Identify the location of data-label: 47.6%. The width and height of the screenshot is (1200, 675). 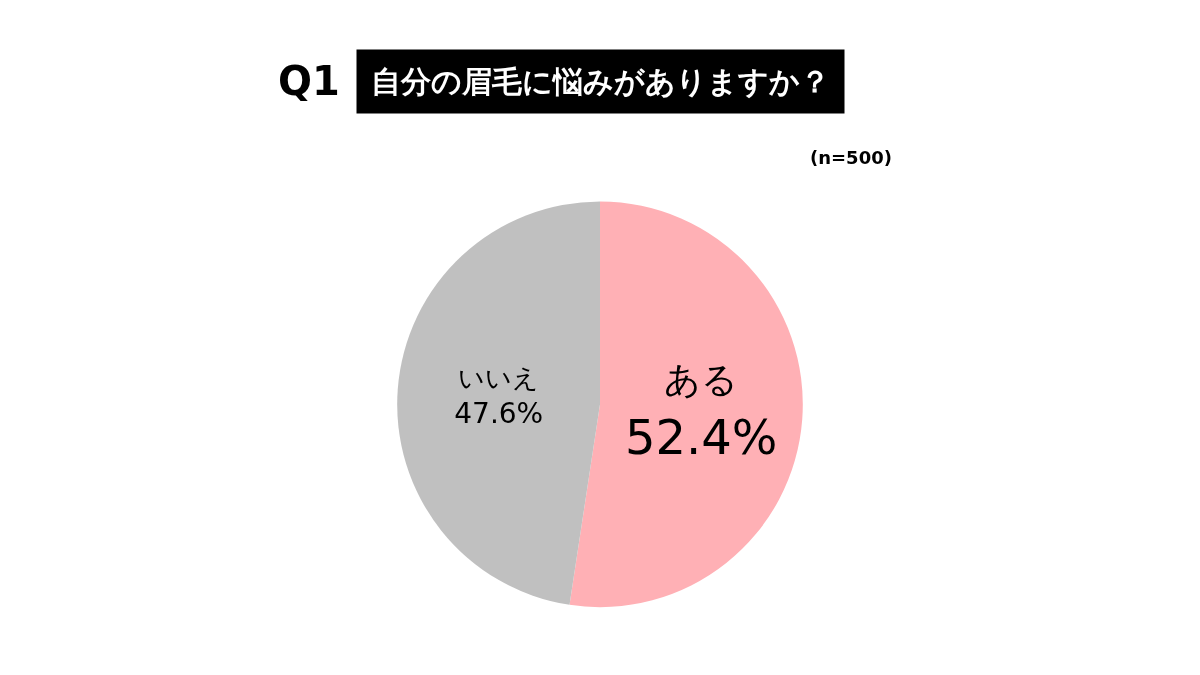
(499, 414).